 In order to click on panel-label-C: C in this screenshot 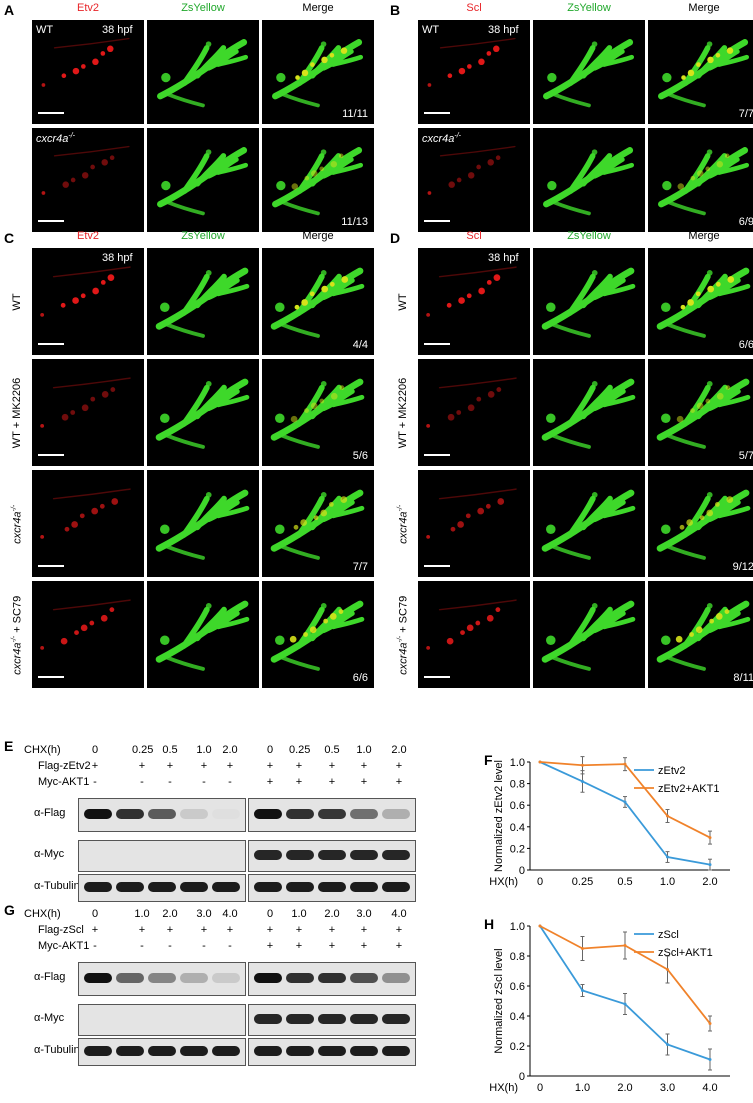, I will do `click(9, 238)`.